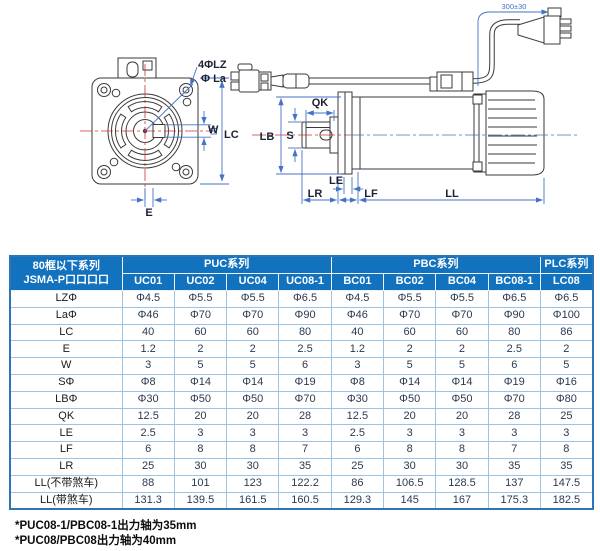 The width and height of the screenshot is (600, 551). Describe the element at coordinates (514, 382) in the screenshot. I see `dimension-value-cell: Φ19` at that location.